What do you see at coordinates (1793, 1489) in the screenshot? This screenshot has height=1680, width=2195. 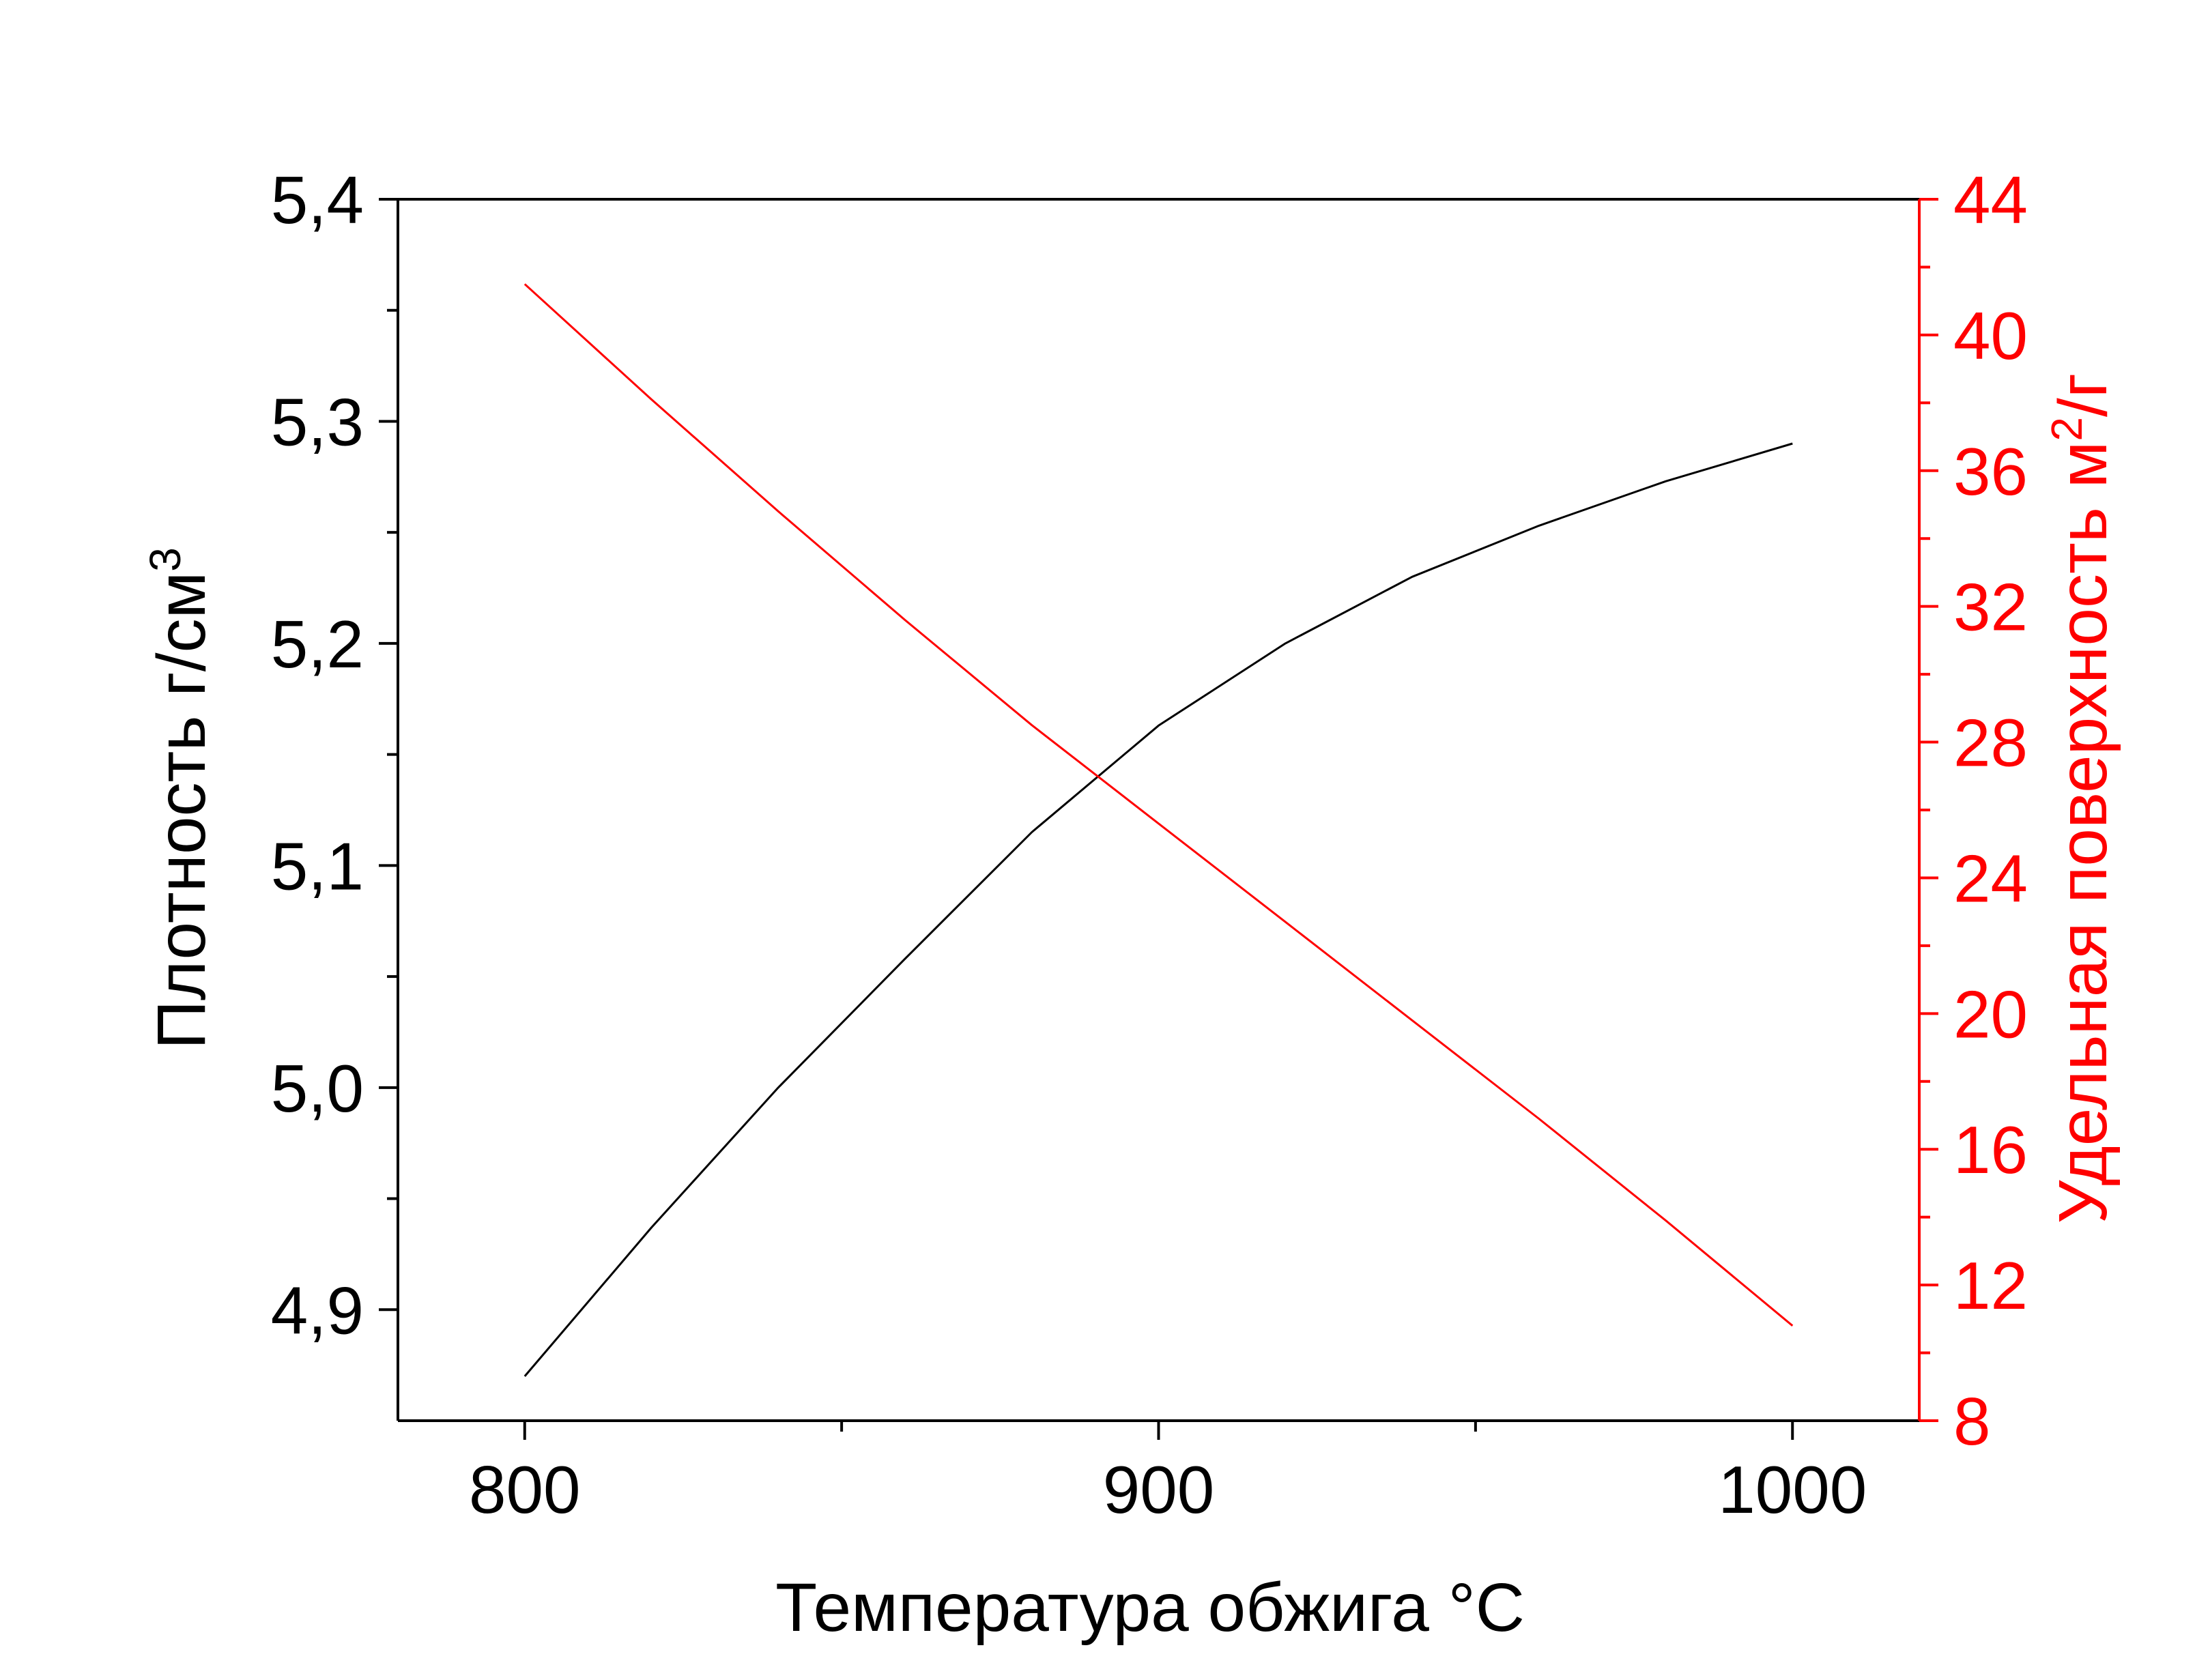 I see `x-tick-label: 1000` at bounding box center [1793, 1489].